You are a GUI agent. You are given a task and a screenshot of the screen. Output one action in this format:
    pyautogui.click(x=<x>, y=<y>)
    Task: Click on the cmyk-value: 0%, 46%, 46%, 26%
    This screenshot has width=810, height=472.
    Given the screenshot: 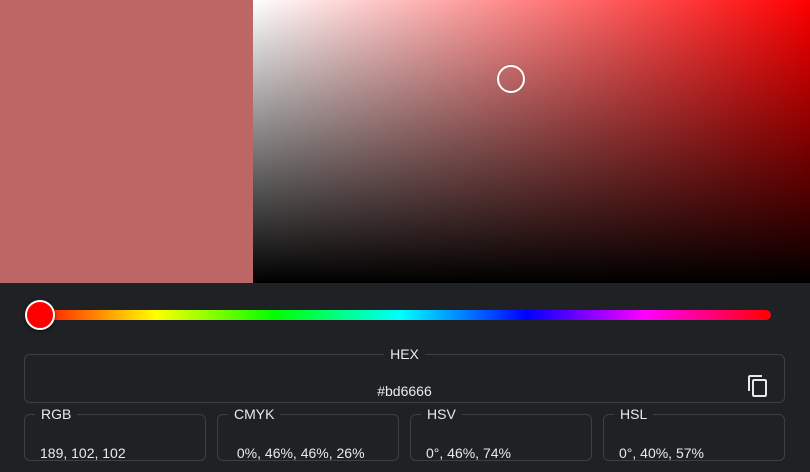 What is the action you would take?
    pyautogui.click(x=299, y=453)
    